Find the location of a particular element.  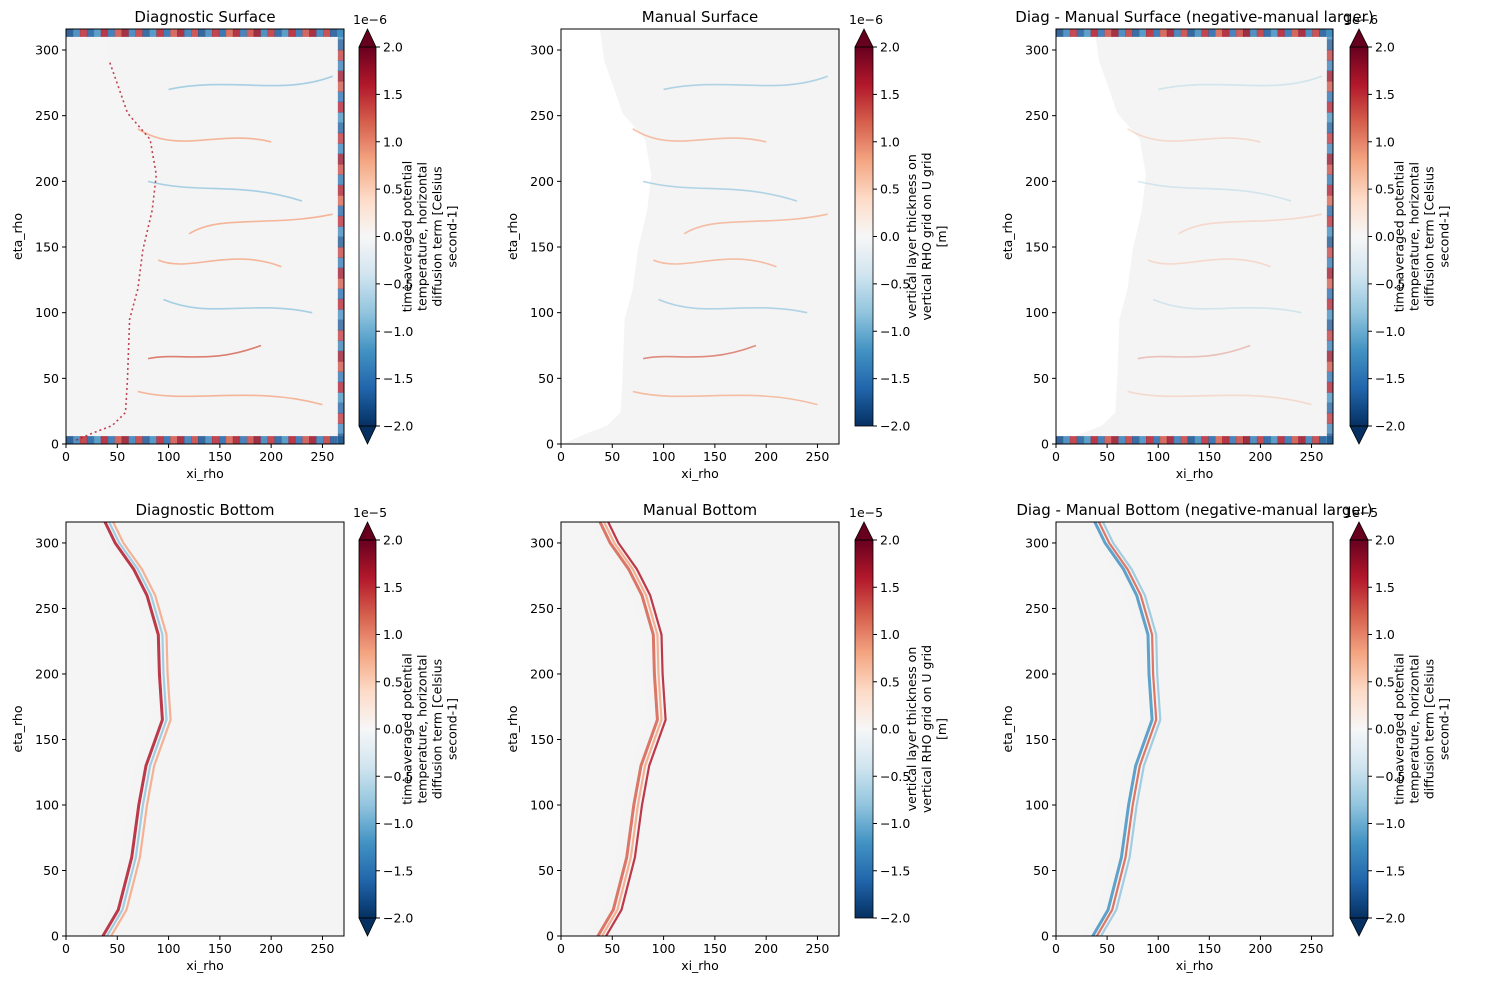

colorbar-extend-max is located at coordinates (864, 531).